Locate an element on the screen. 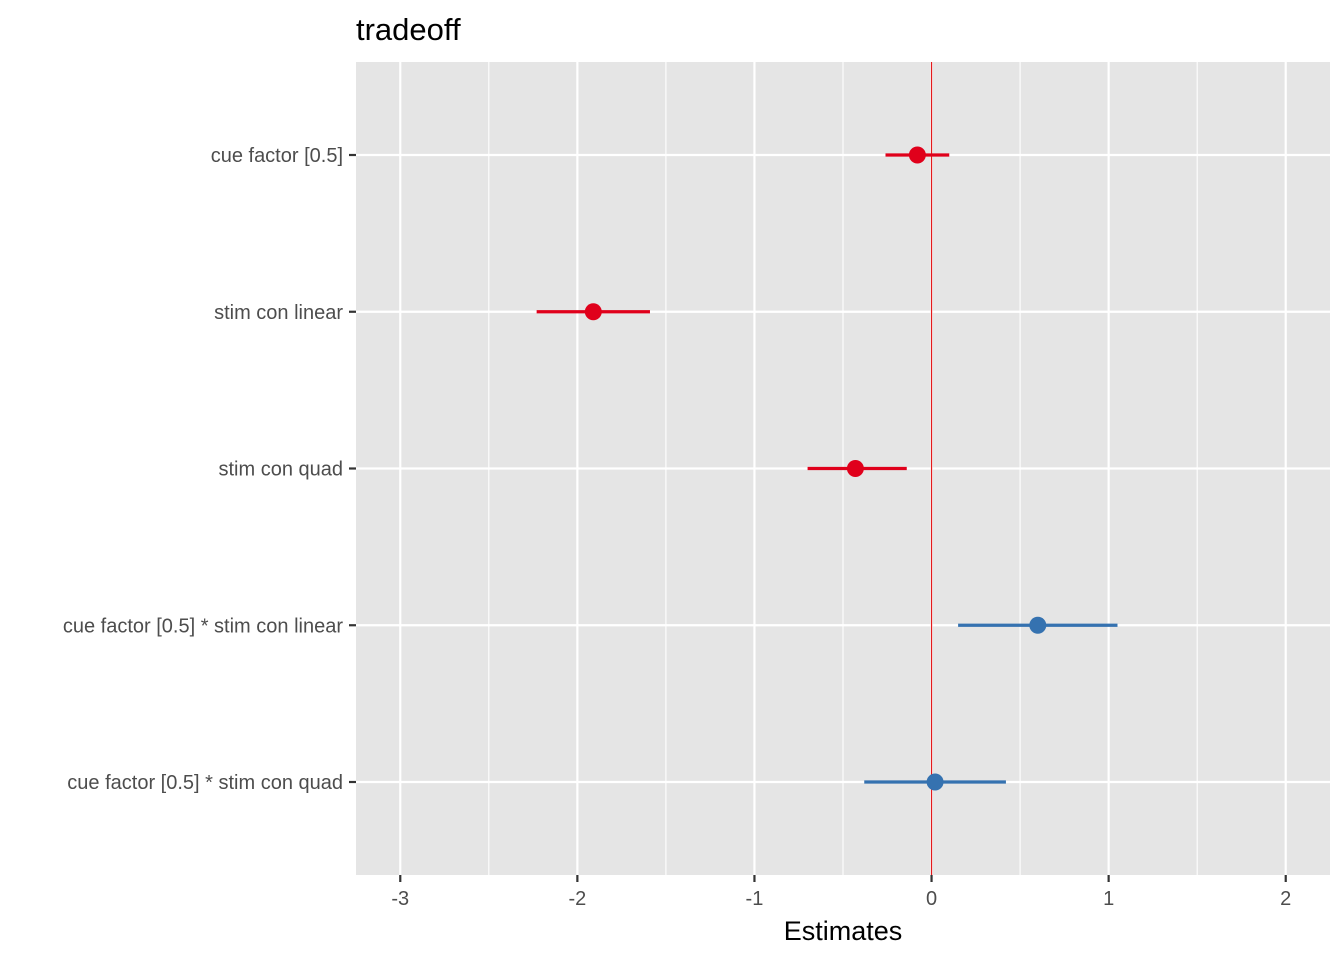 The width and height of the screenshot is (1344, 960). x-tick-label: -1 is located at coordinates (755, 899).